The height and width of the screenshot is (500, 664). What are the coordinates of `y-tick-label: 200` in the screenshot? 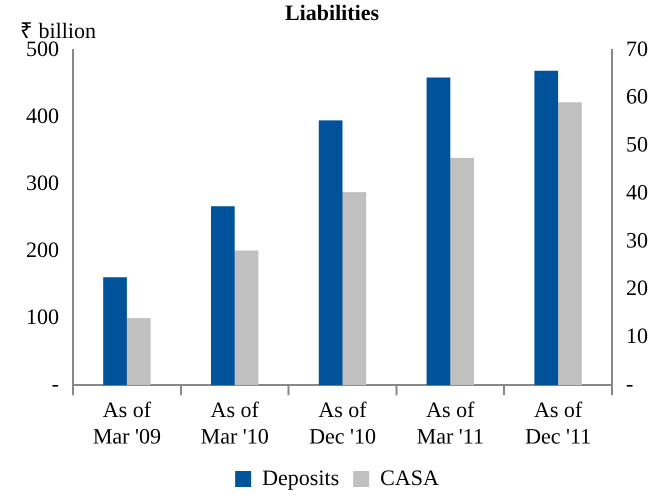 It's located at (42, 249).